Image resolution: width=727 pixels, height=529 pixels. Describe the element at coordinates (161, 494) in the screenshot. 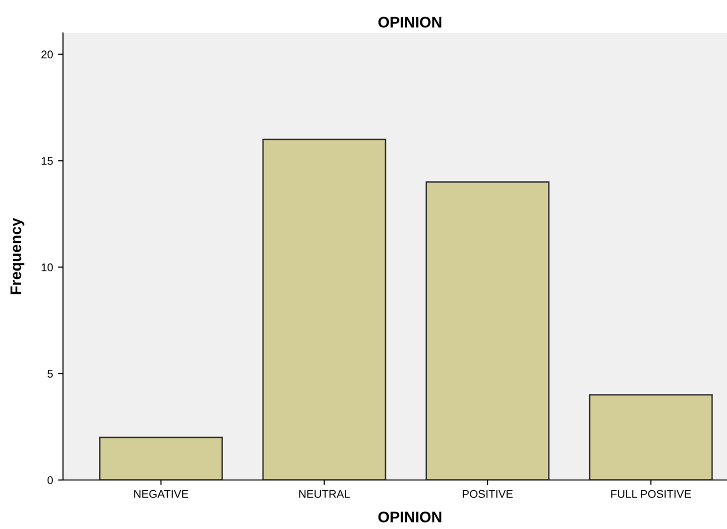

I see `x-tick-label: NEGATIVE` at that location.